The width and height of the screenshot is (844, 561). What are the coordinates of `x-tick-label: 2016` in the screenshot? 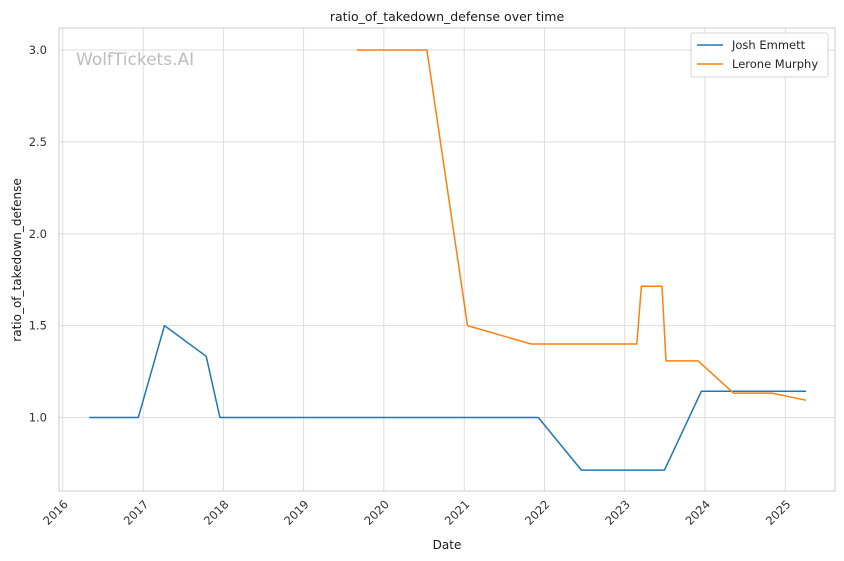 It's located at (55, 512).